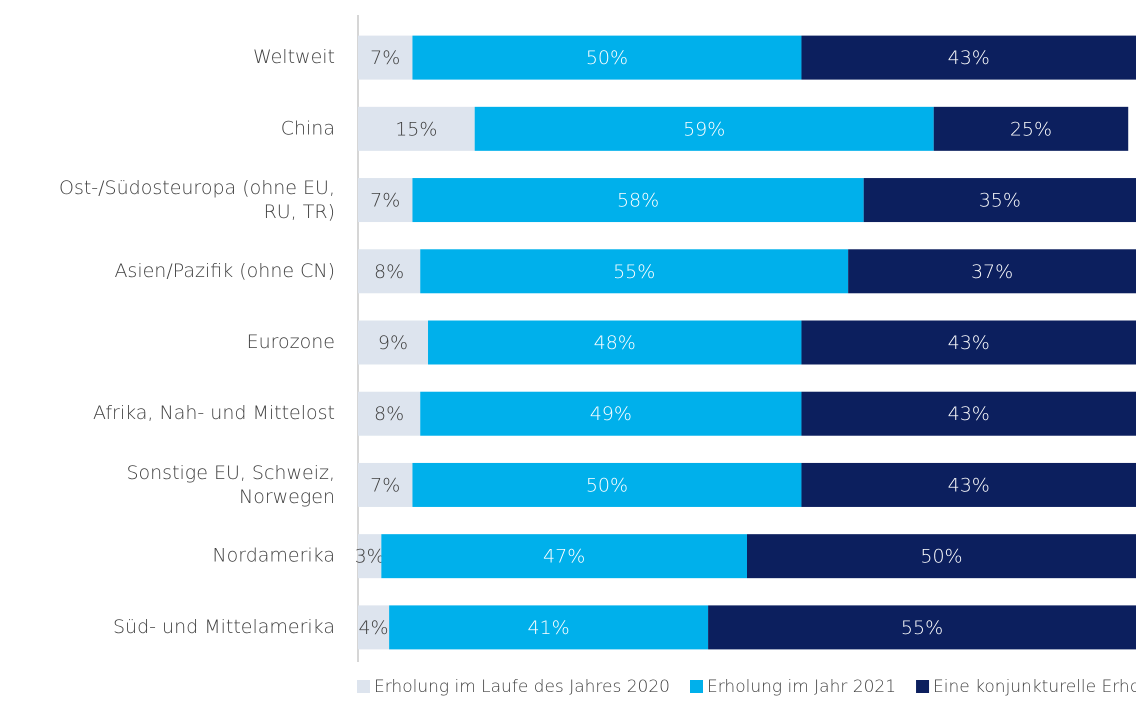 Image resolution: width=1136 pixels, height=725 pixels. I want to click on value-label: 25%, so click(1031, 129).